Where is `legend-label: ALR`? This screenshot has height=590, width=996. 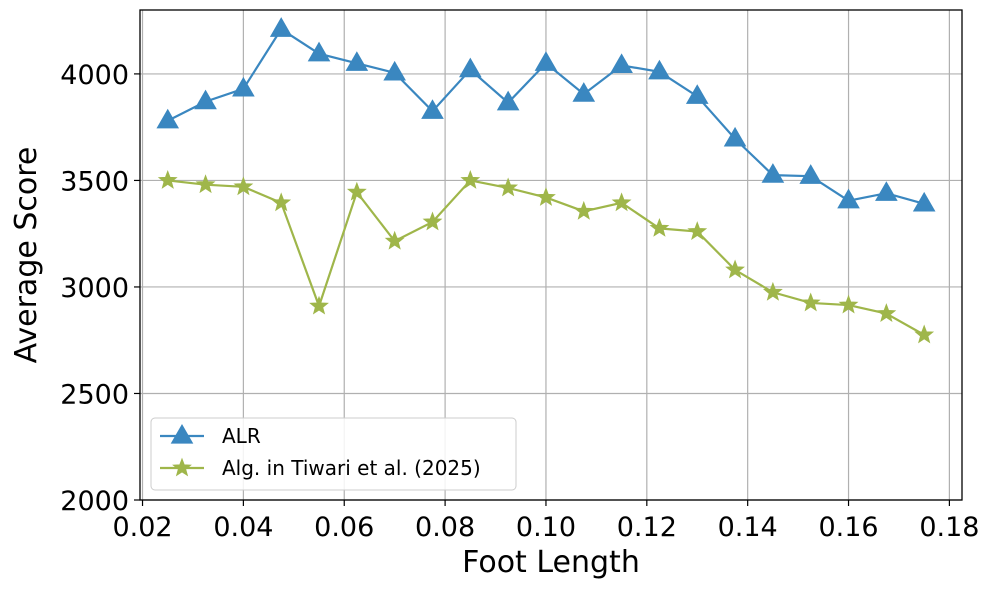 legend-label: ALR is located at coordinates (241, 436).